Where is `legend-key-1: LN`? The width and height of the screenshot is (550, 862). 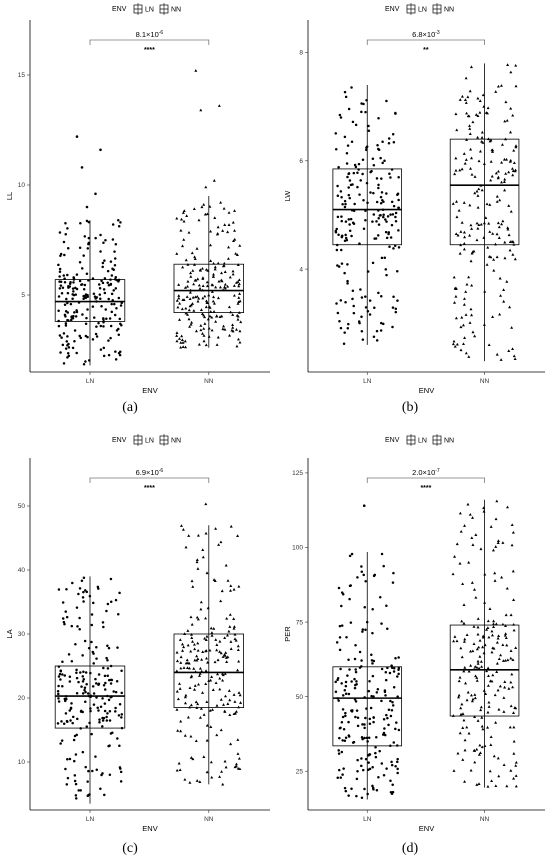
legend-key-1: LN is located at coordinates (416, 9).